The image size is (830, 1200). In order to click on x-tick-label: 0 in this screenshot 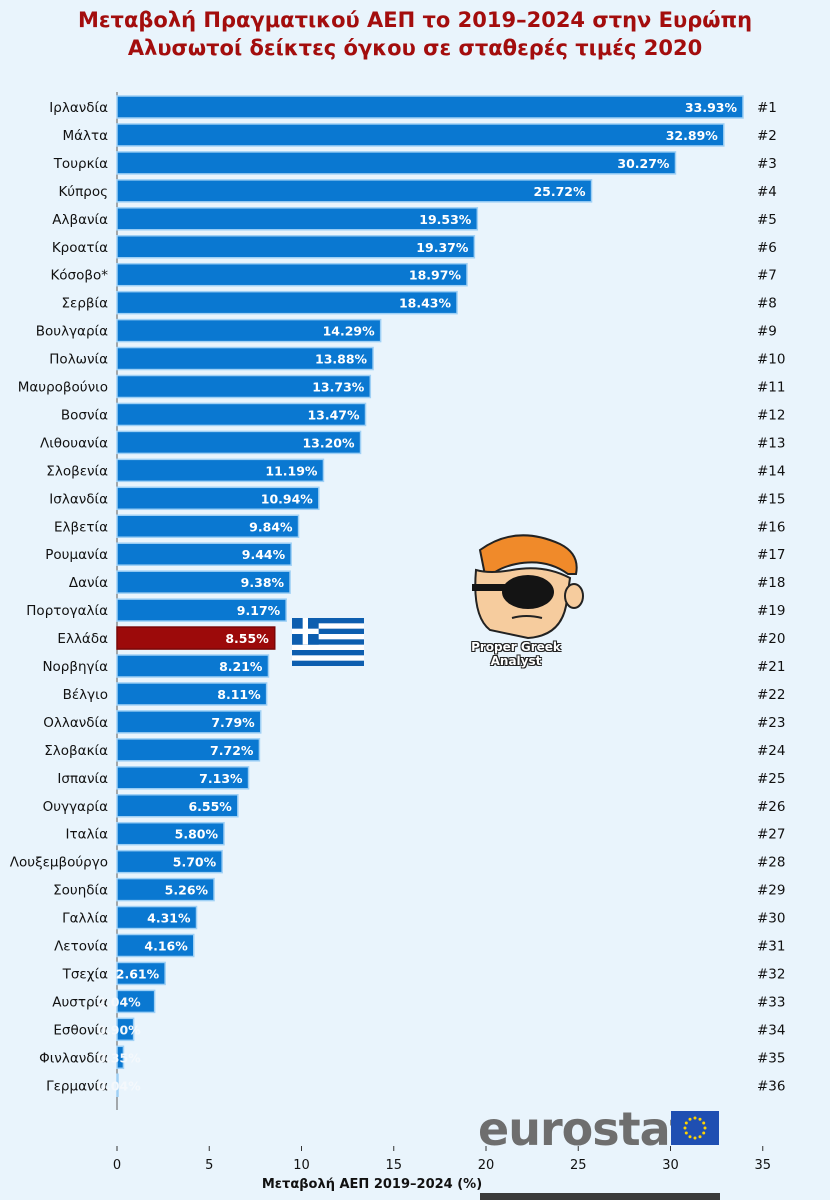, I will do `click(117, 1165)`.